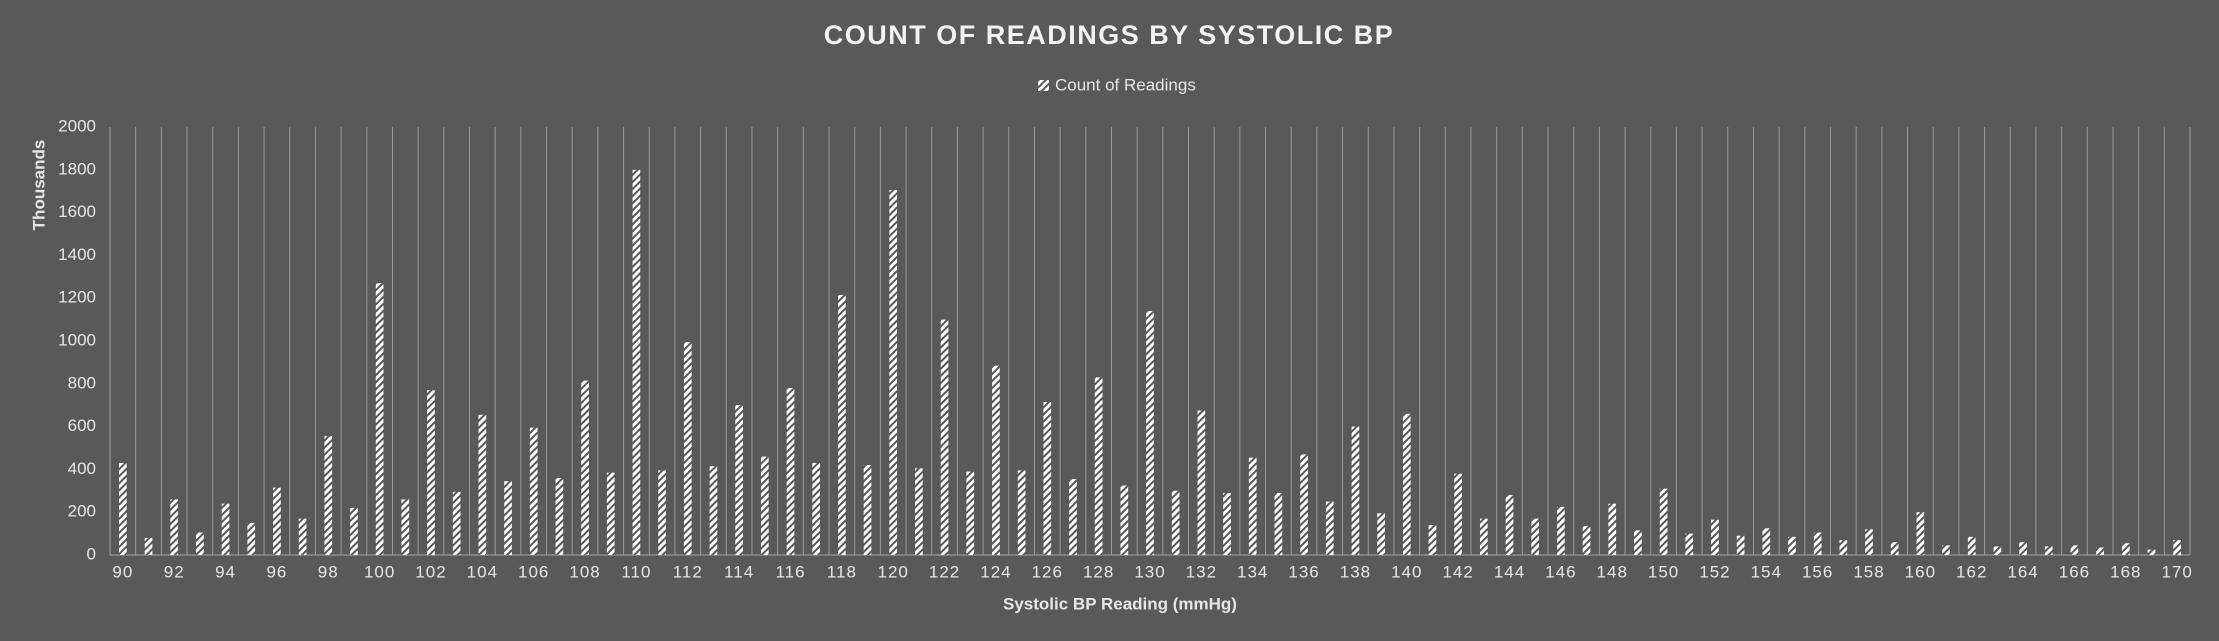 The width and height of the screenshot is (2219, 641). I want to click on x-tick-label: 98, so click(328, 571).